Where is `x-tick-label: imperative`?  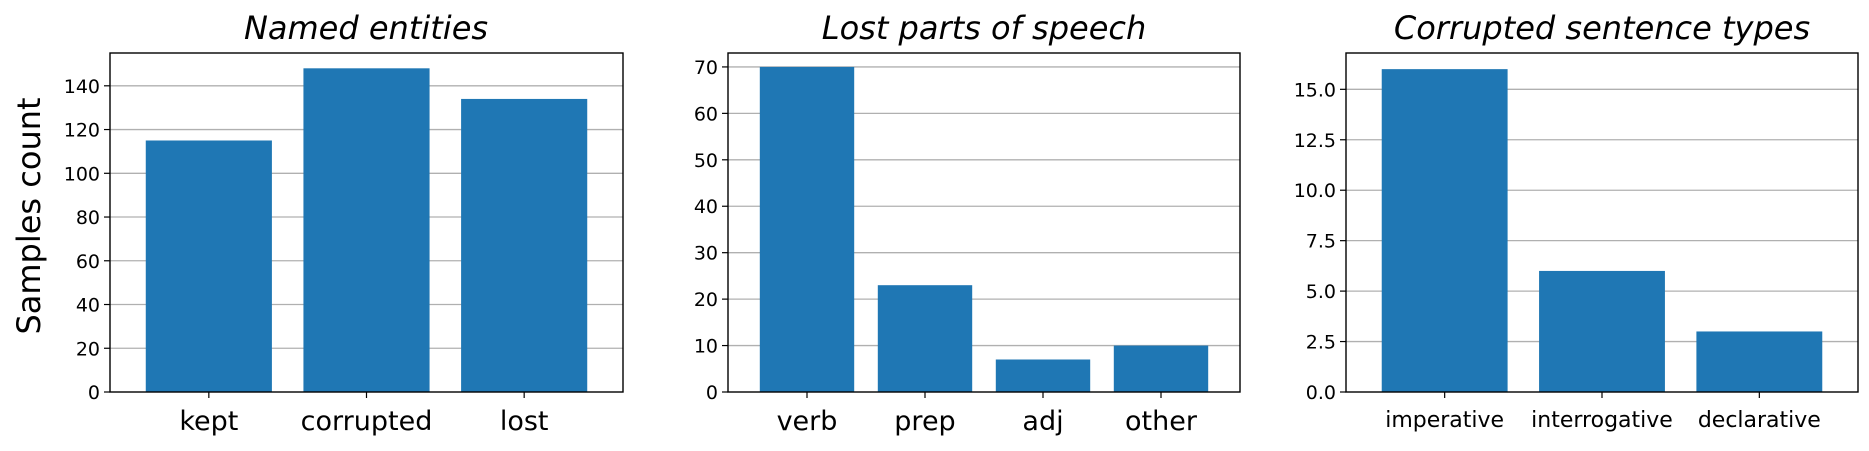
x-tick-label: imperative is located at coordinates (1444, 420).